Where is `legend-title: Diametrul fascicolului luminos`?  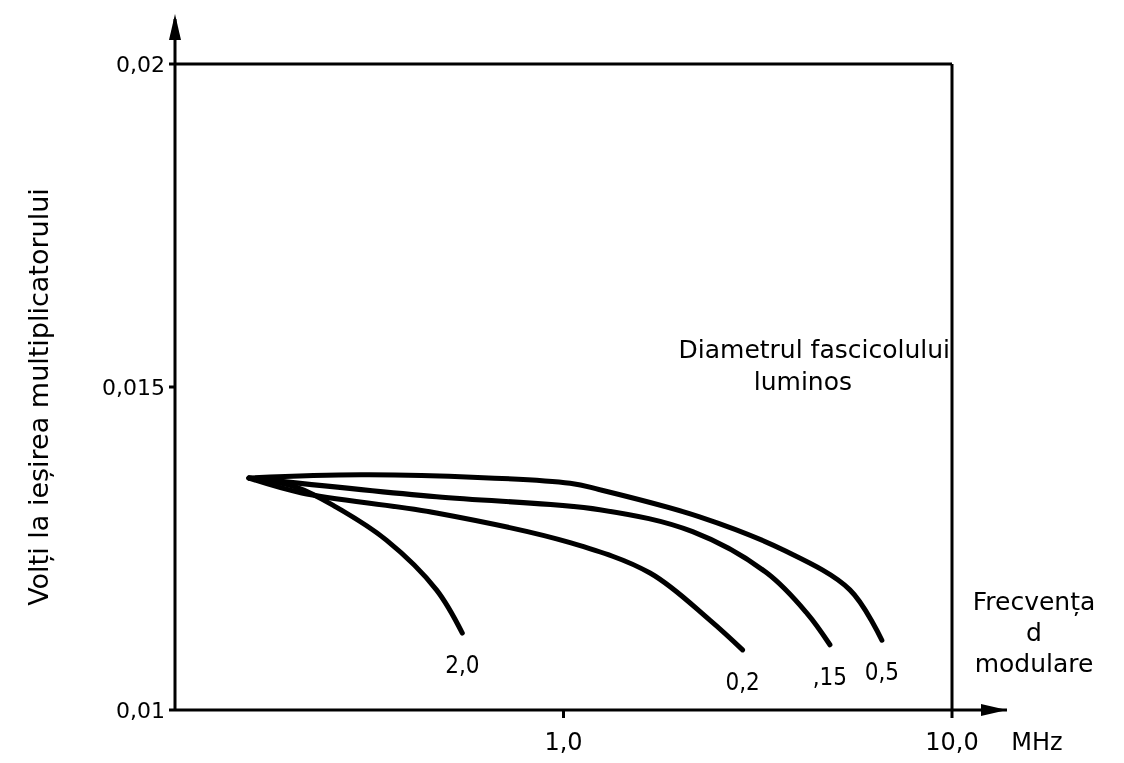
legend-title: Diametrul fascicolului luminos is located at coordinates (814, 365).